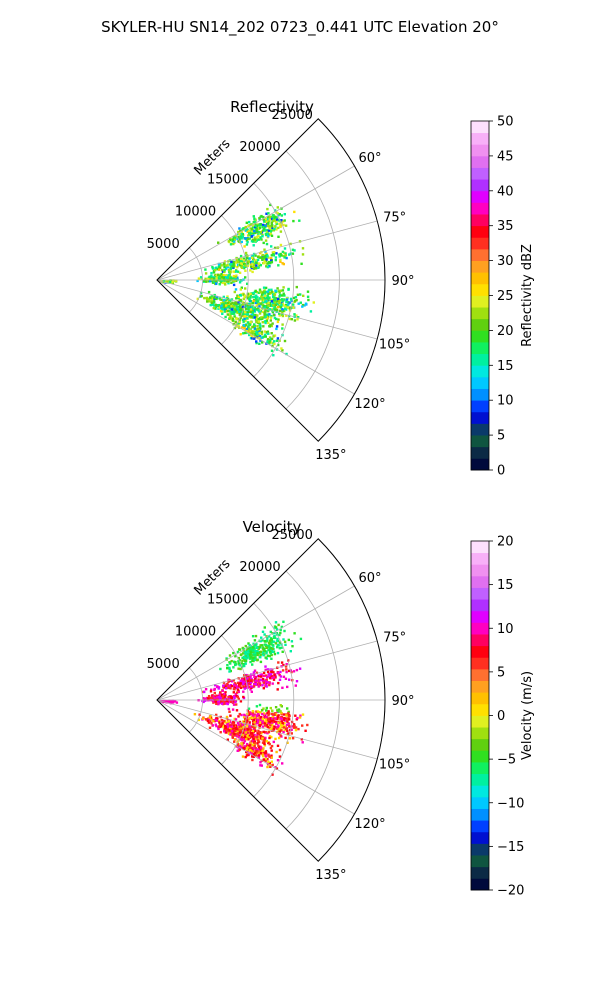 Image resolution: width=600 pixels, height=1004 pixels. I want to click on sector-outline, so click(271, 700).